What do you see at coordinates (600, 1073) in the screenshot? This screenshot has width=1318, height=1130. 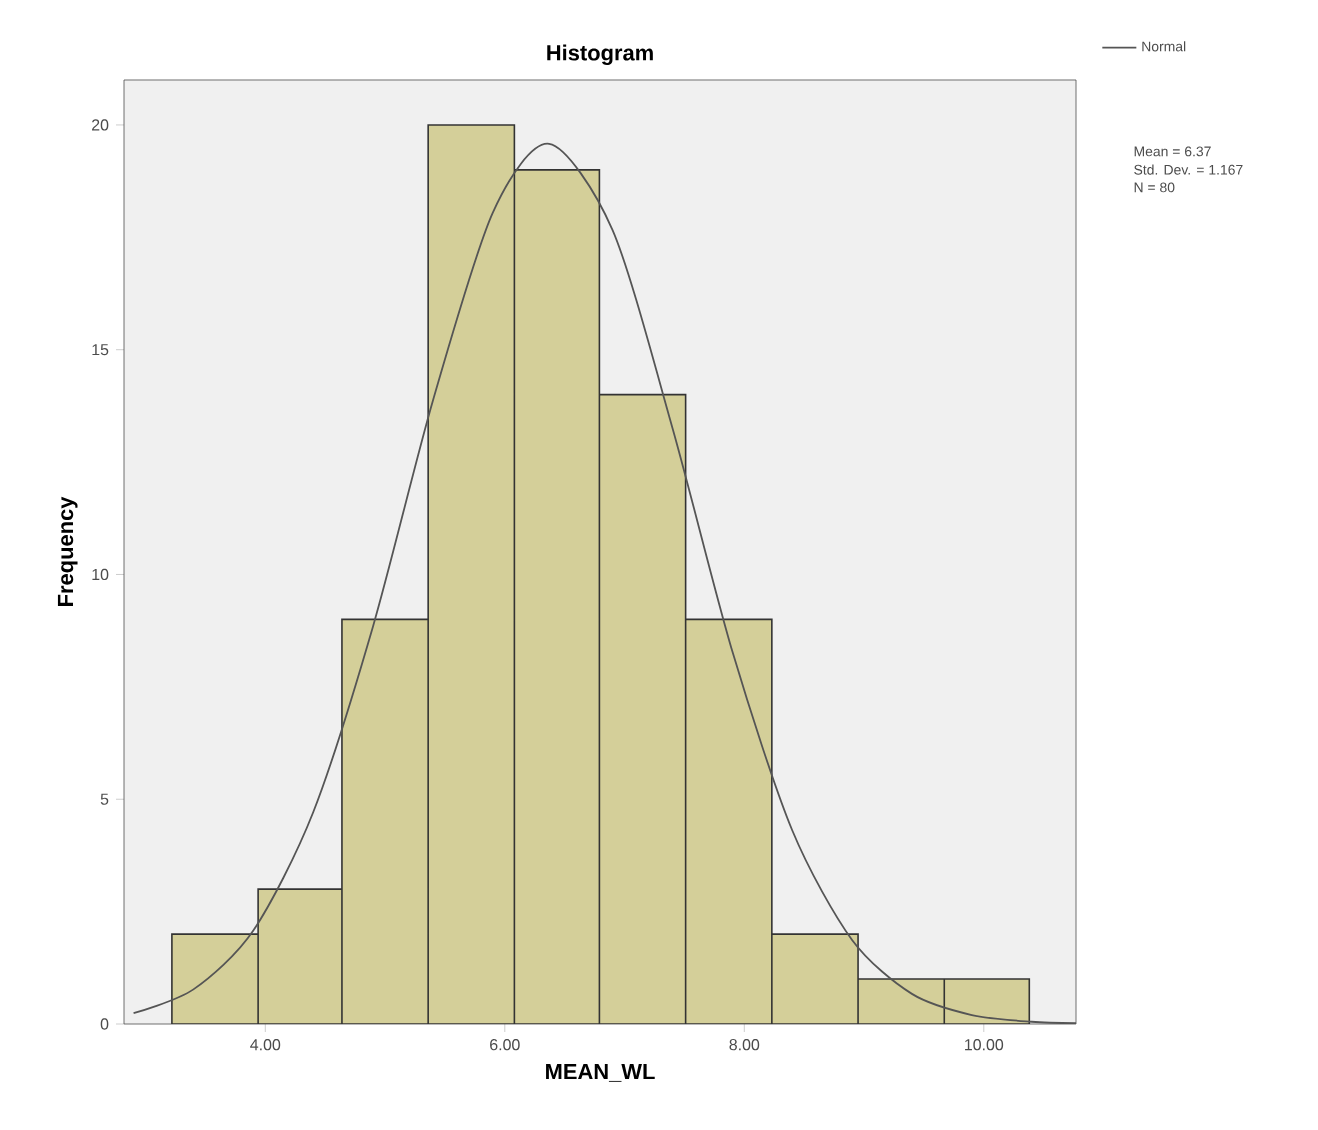 I see `x-axis-title: MEAN_WL` at bounding box center [600, 1073].